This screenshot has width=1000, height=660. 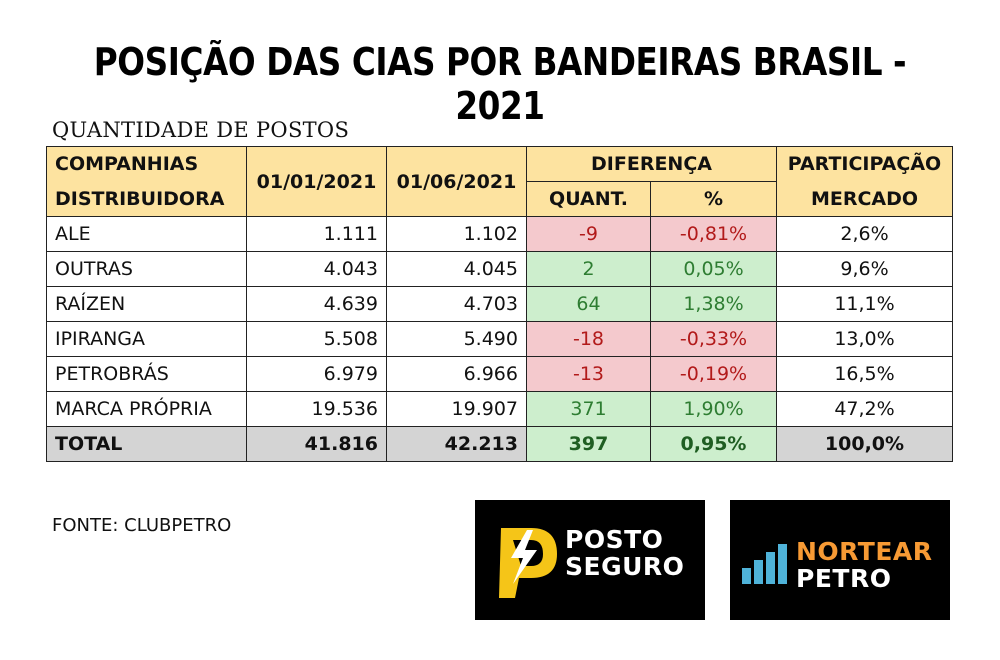 What do you see at coordinates (146, 269) in the screenshot?
I see `row-company-name: OUTRAS` at bounding box center [146, 269].